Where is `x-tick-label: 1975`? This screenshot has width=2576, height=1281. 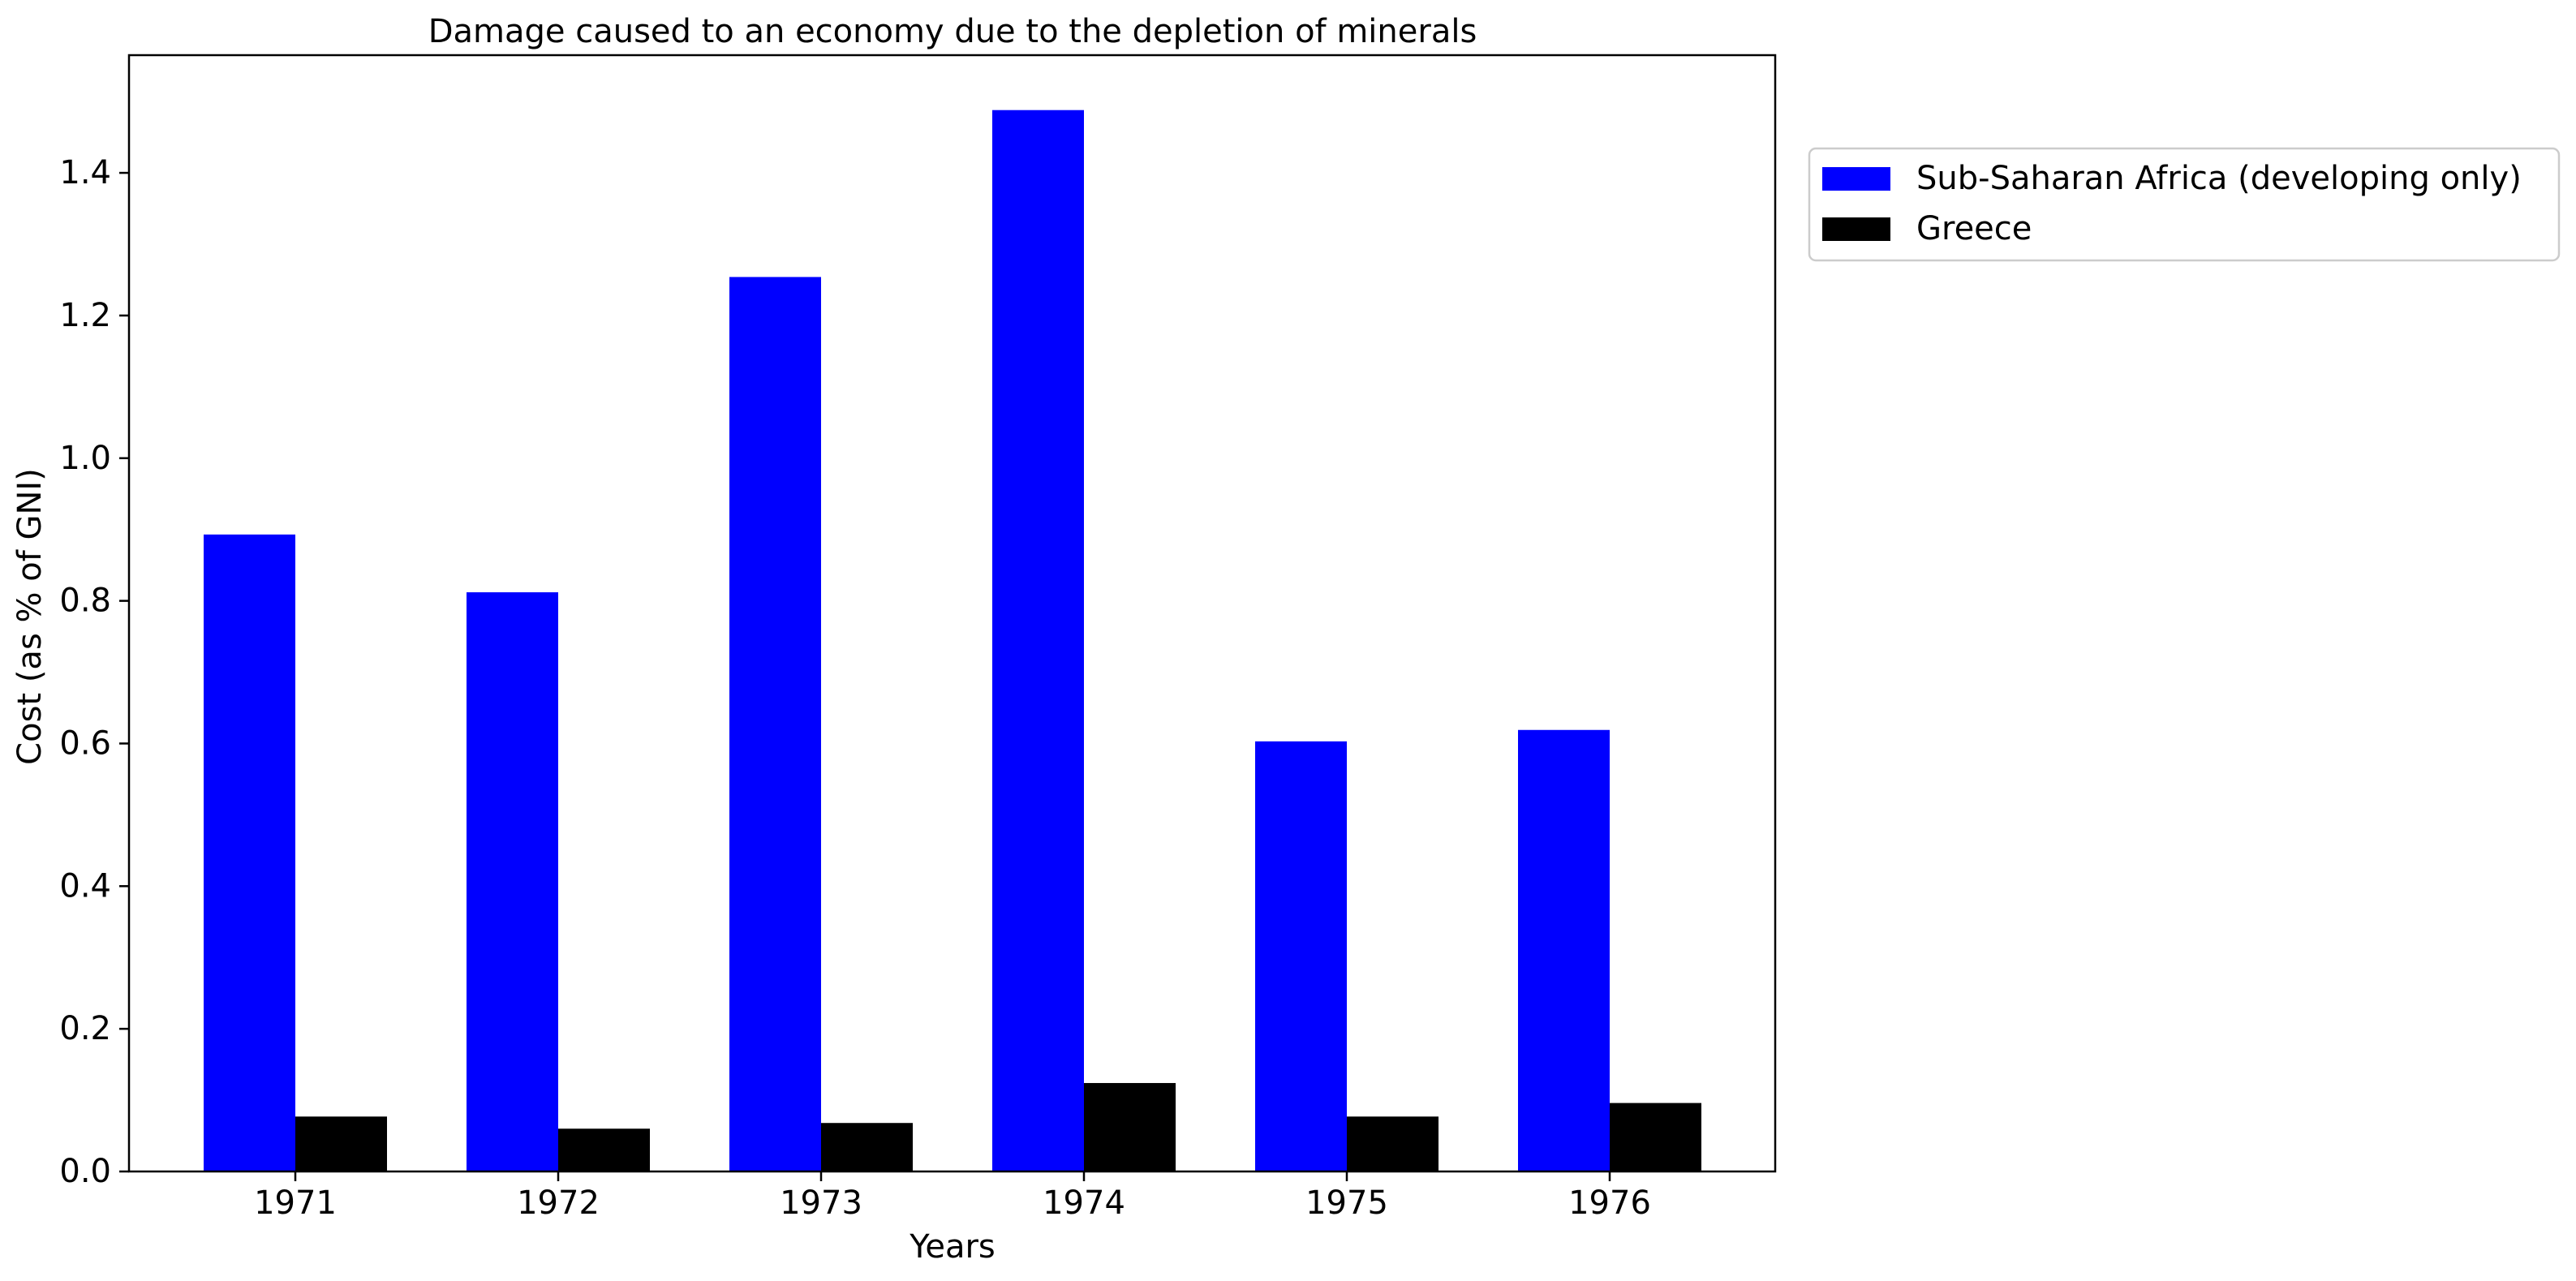
x-tick-label: 1975 is located at coordinates (1346, 1203).